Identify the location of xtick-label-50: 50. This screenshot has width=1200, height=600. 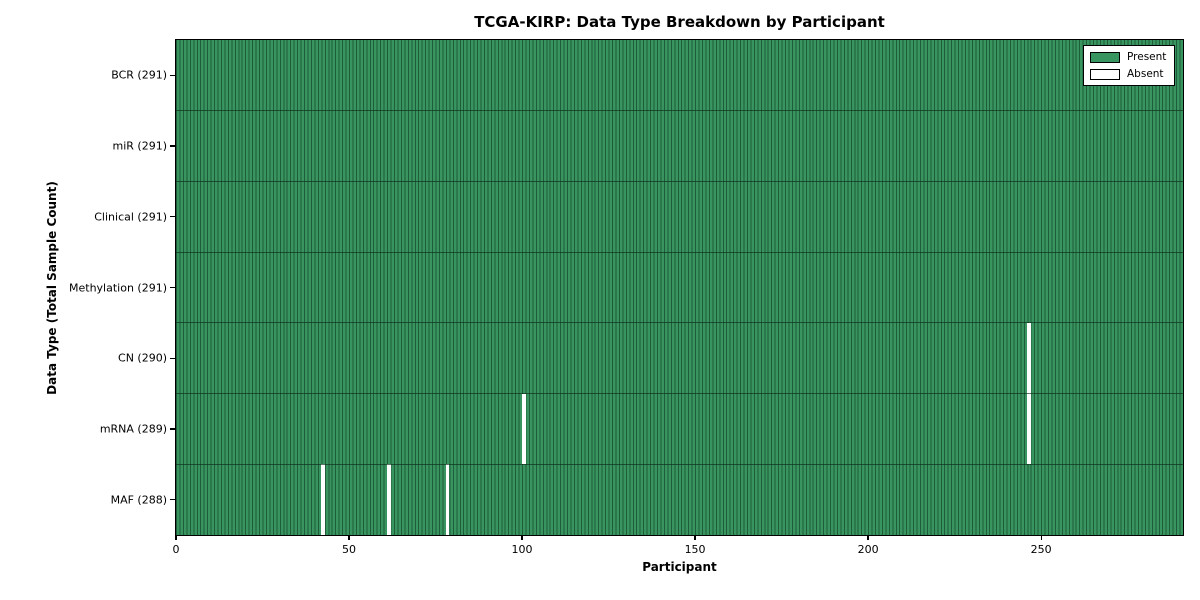
(349, 549).